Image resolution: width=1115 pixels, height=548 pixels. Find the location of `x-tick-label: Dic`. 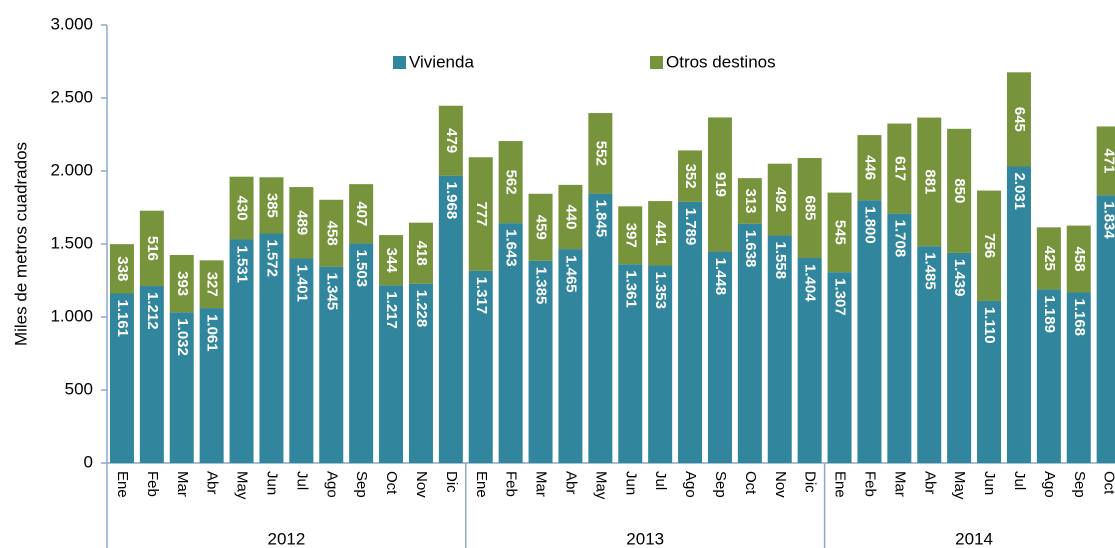

x-tick-label: Dic is located at coordinates (451, 482).